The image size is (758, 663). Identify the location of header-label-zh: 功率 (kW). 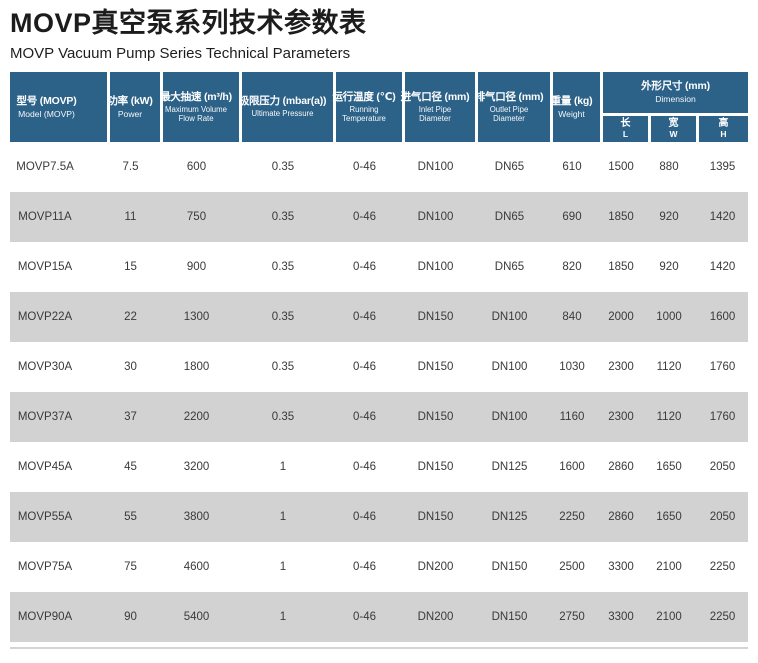
(130, 100).